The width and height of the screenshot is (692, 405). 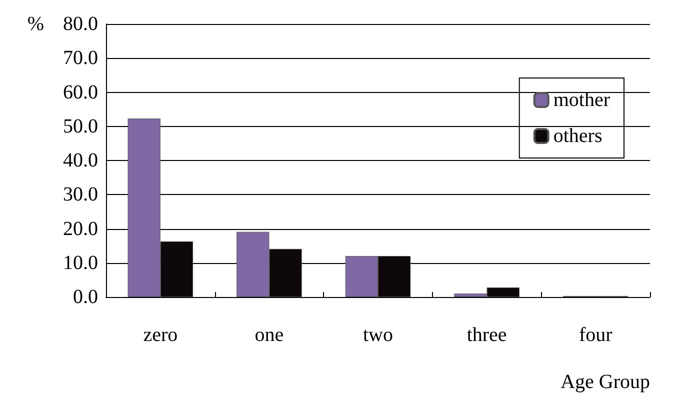 What do you see at coordinates (80, 24) in the screenshot?
I see `y-tick-label: 80.0` at bounding box center [80, 24].